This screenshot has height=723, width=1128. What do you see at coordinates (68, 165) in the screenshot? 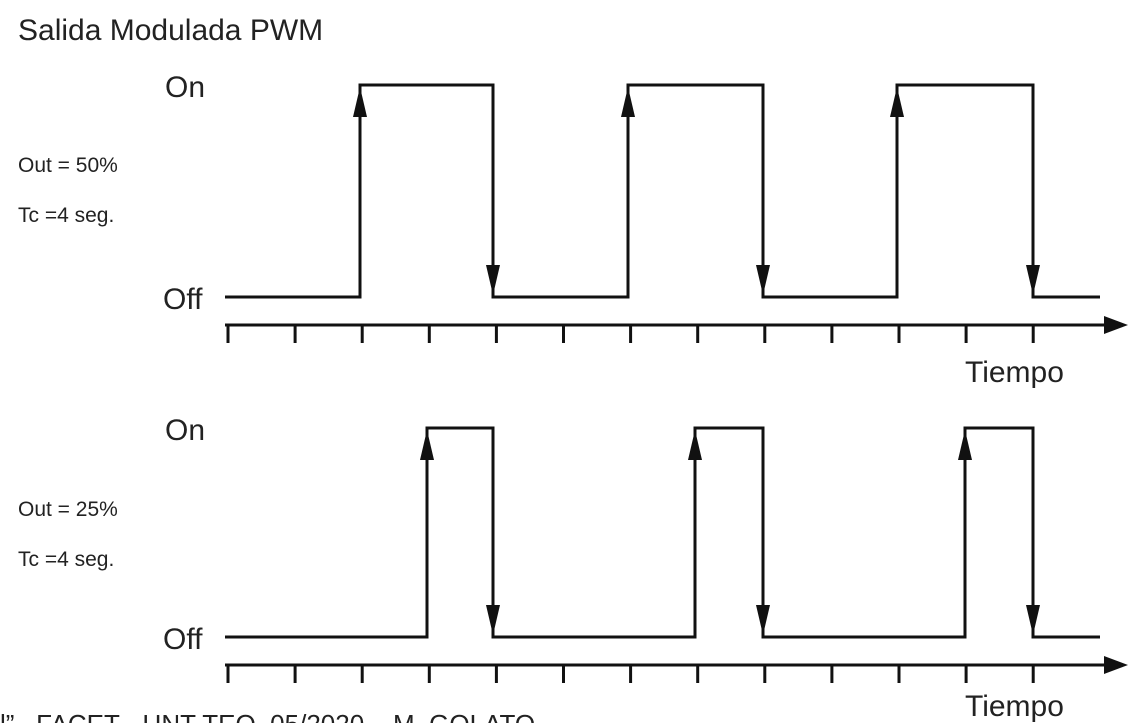
I see `out-label: Out = 50%` at bounding box center [68, 165].